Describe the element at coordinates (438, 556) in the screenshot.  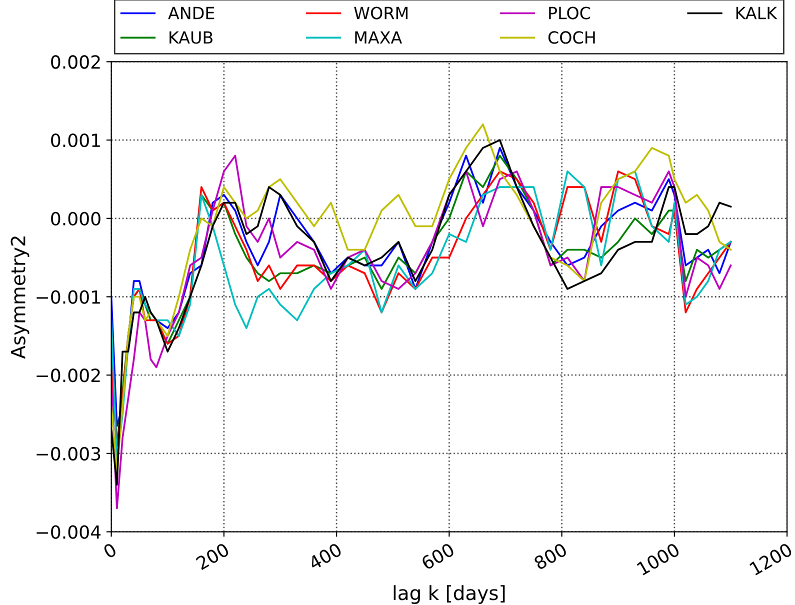
I see `x-tick-label: 600` at that location.